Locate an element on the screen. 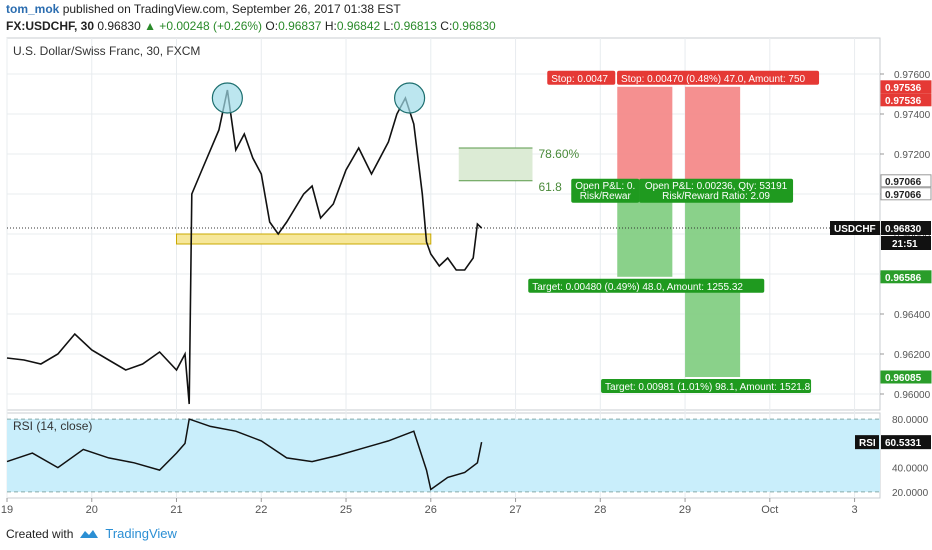 This screenshot has width=932, height=550. author-link: tom_mok is located at coordinates (33, 9).